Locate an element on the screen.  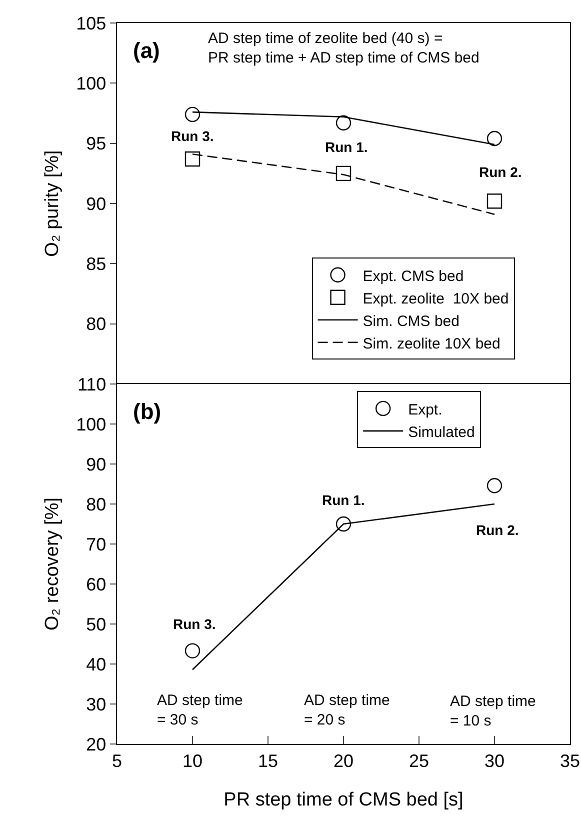
x-tick-label: 30 is located at coordinates (494, 760).